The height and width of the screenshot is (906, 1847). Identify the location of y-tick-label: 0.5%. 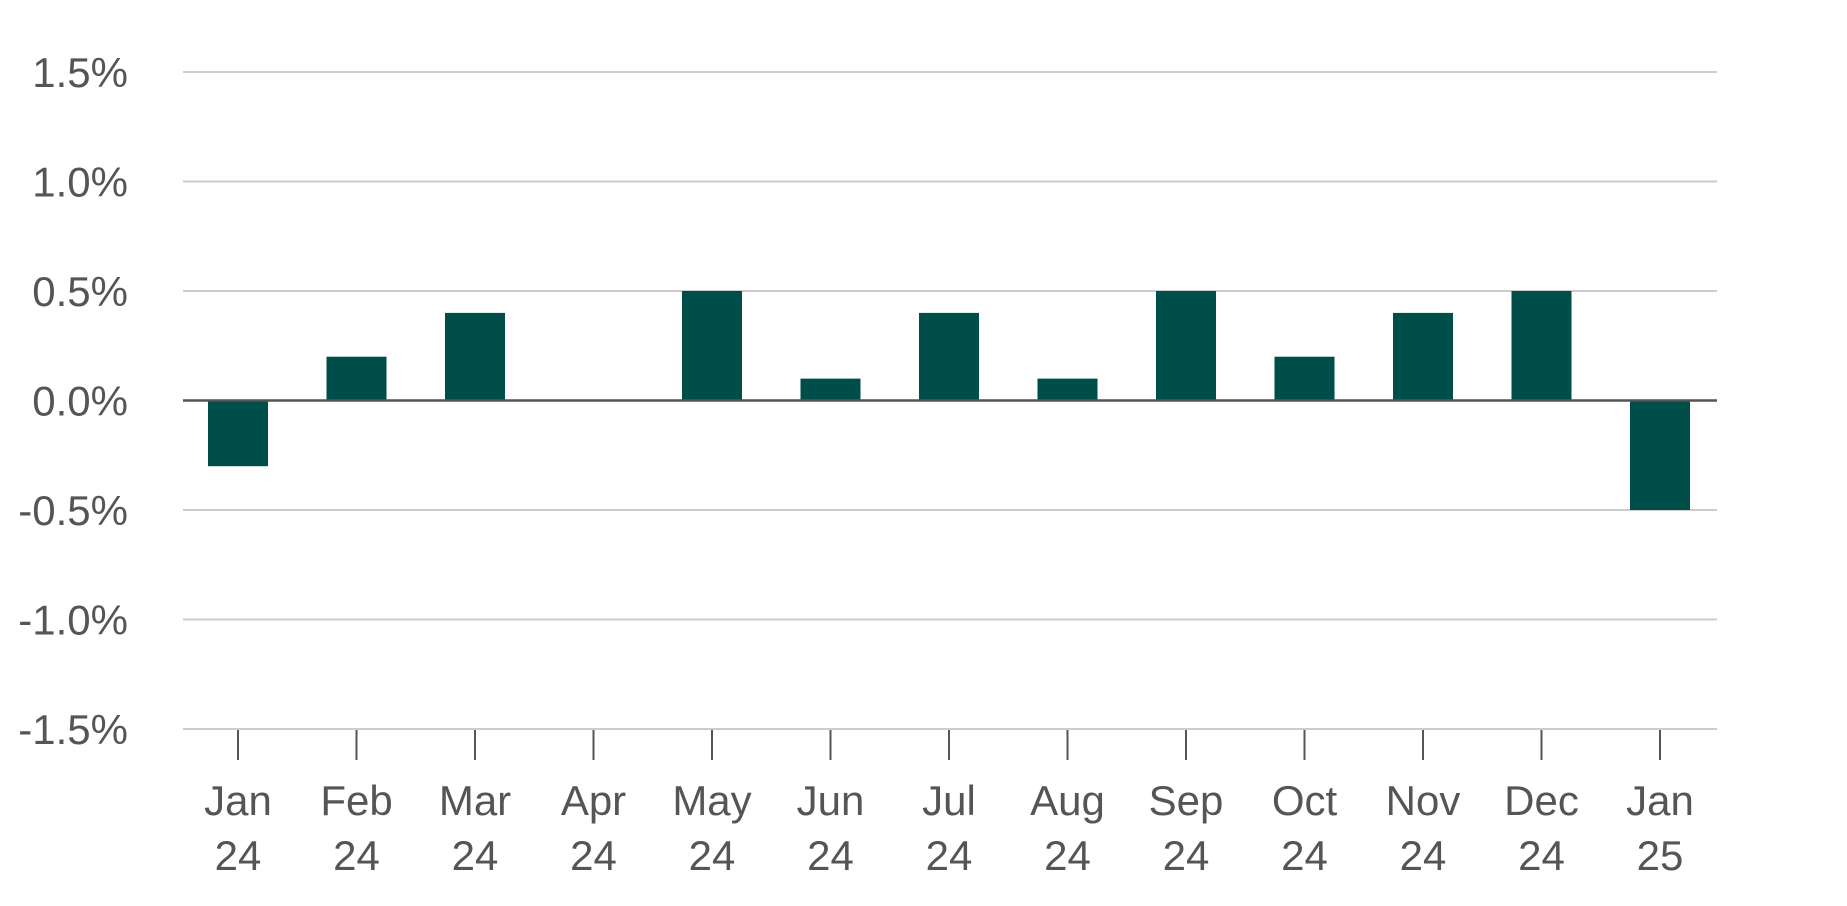
(80, 291).